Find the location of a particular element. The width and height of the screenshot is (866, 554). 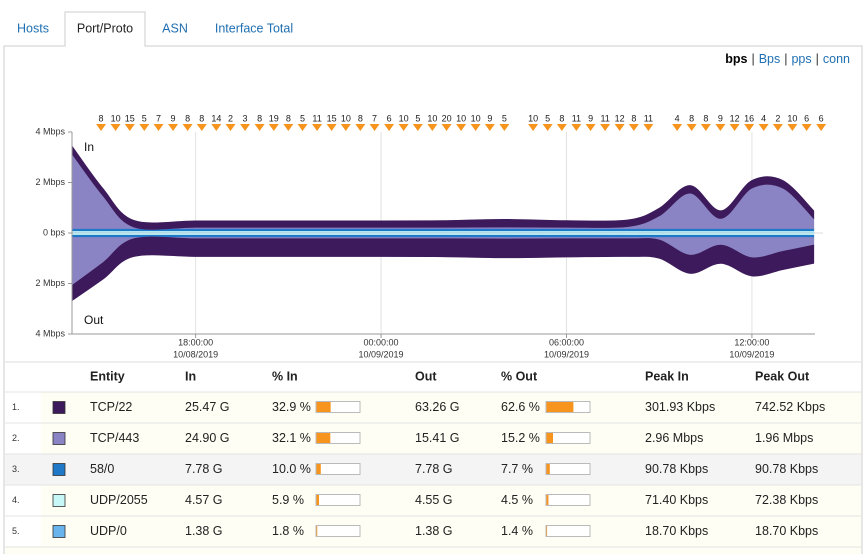

entity: TCP/22 is located at coordinates (111, 407).